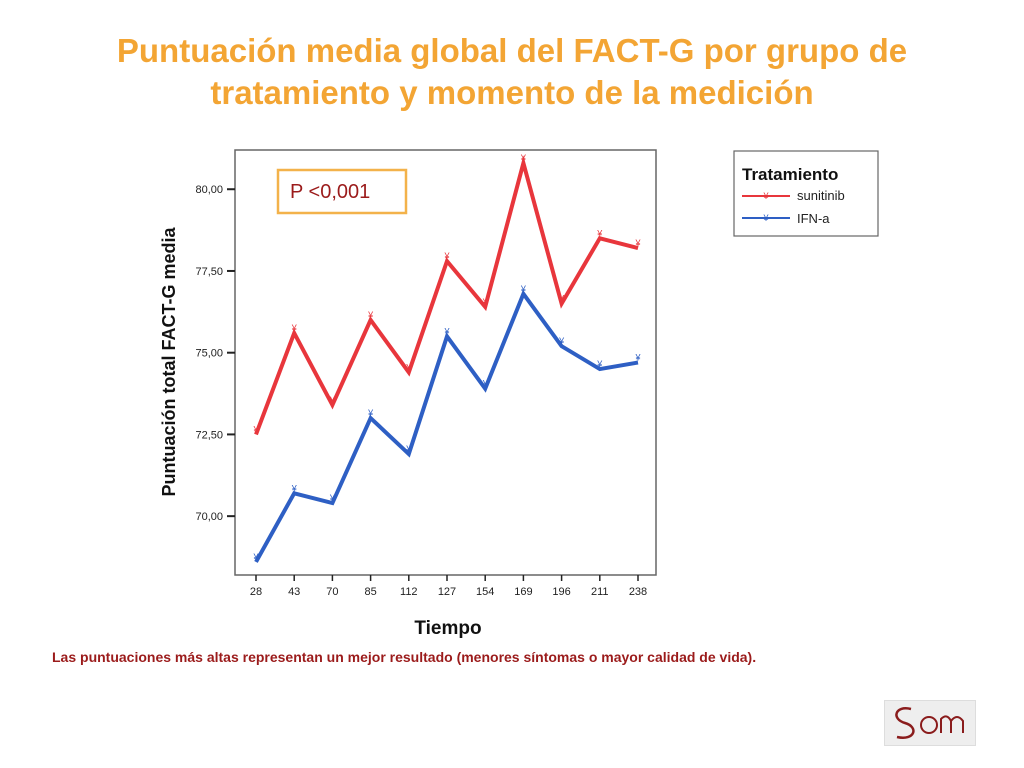  Describe the element at coordinates (332, 498) in the screenshot. I see `data-point-ifn-70: ¥` at that location.